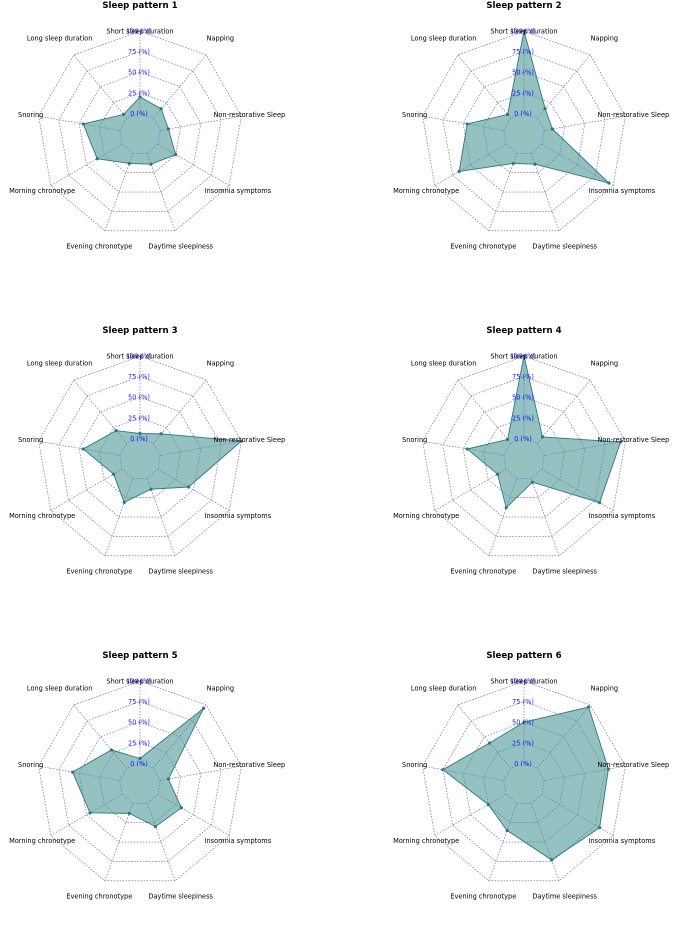 This screenshot has height=927, width=685. What do you see at coordinates (139, 6) in the screenshot?
I see `panel-title: Sleep pattern 1` at bounding box center [139, 6].